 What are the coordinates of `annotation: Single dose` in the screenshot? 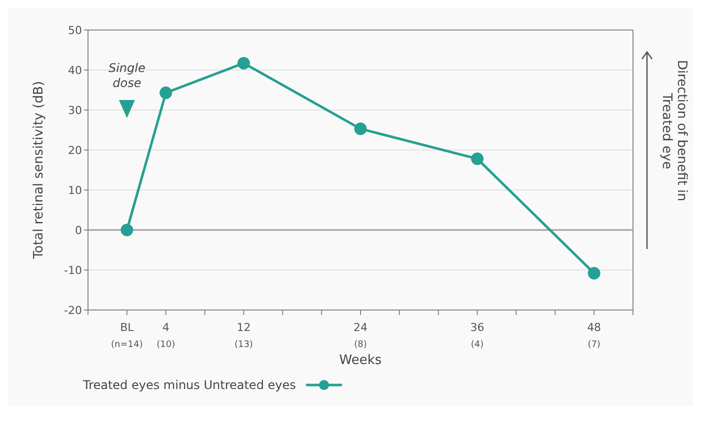 It's located at (127, 75).